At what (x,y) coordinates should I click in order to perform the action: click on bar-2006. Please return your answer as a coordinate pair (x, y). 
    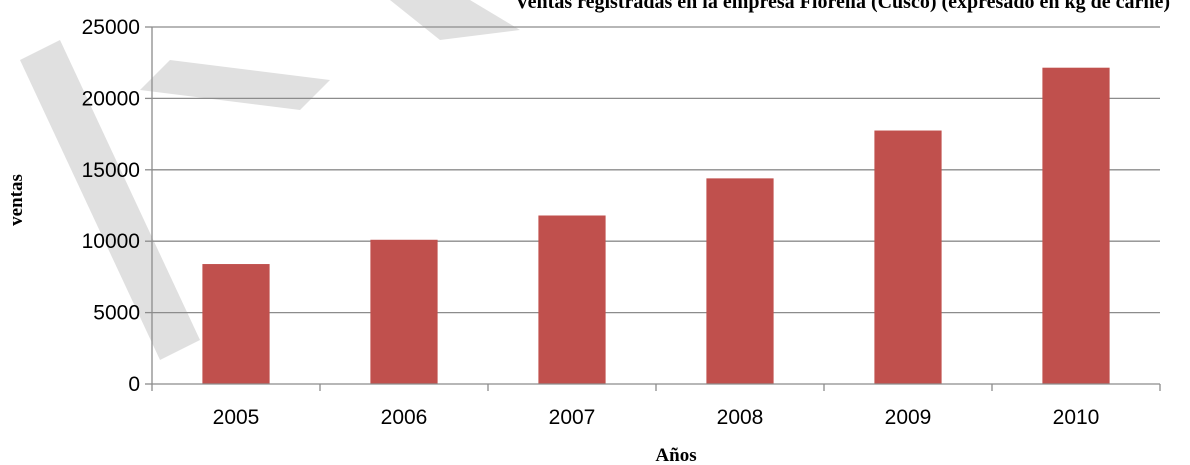
    Looking at the image, I should click on (404, 311).